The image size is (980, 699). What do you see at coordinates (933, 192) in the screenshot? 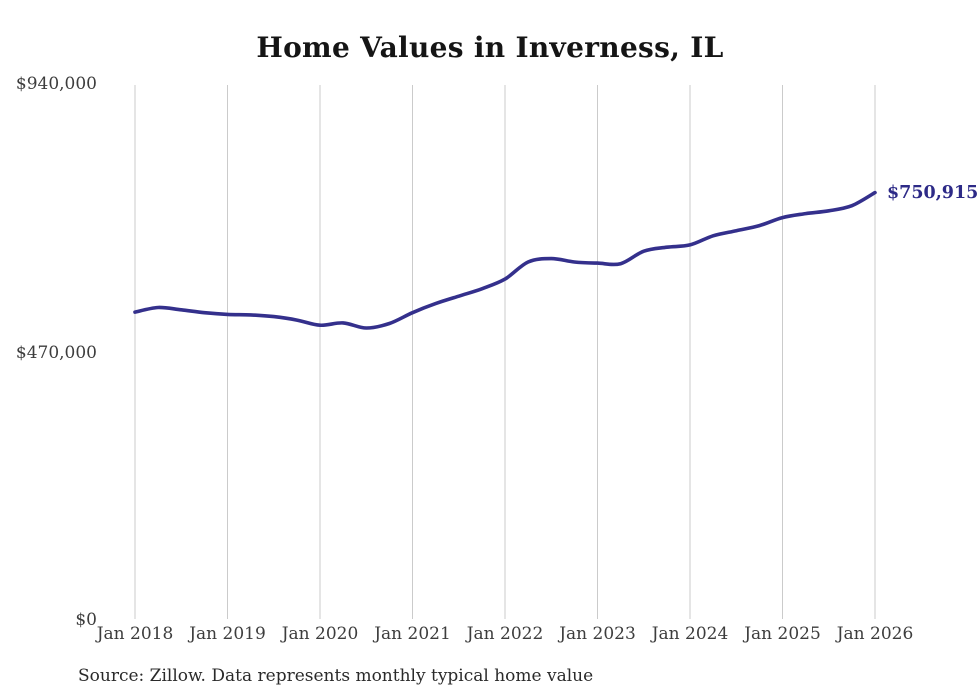
I see `latest-value-label: $750,915` at bounding box center [933, 192].